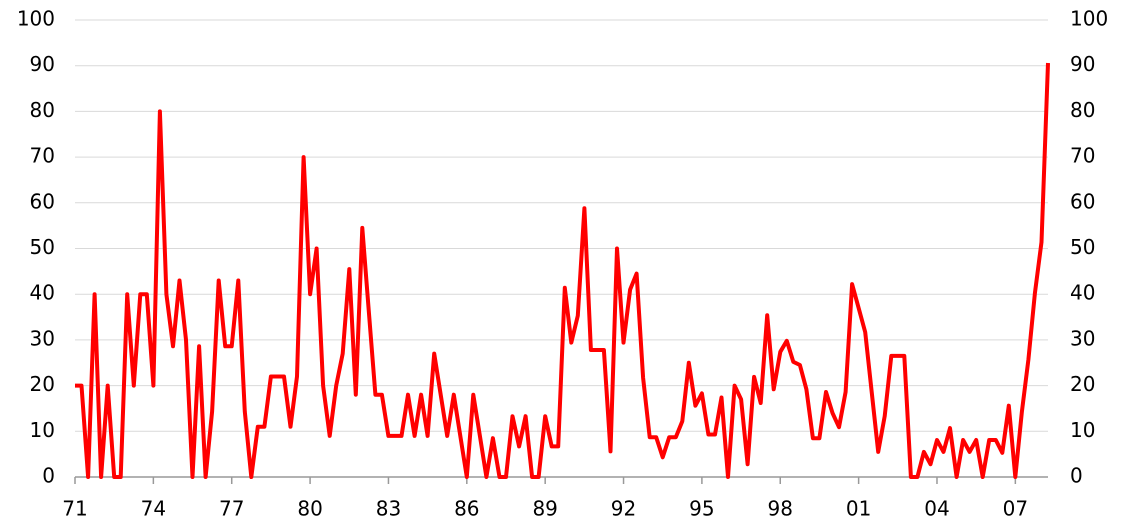 Image resolution: width=1124 pixels, height=531 pixels. I want to click on y2-tick-label: 0, so click(1076, 476).